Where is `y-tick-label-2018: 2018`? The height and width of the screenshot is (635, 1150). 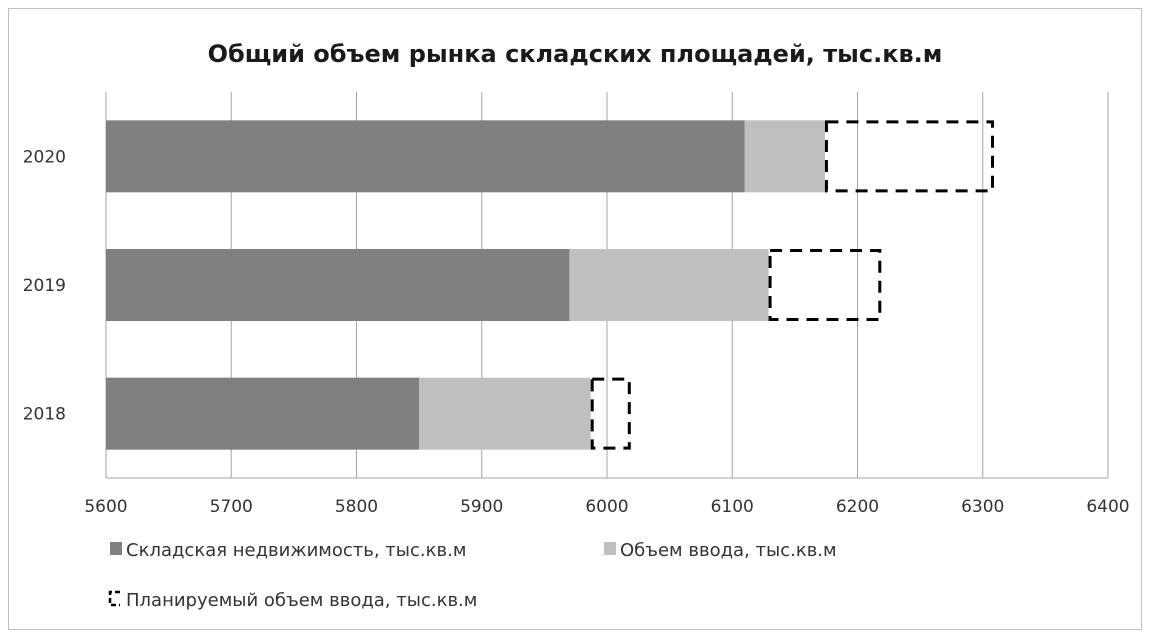 y-tick-label-2018: 2018 is located at coordinates (44, 415).